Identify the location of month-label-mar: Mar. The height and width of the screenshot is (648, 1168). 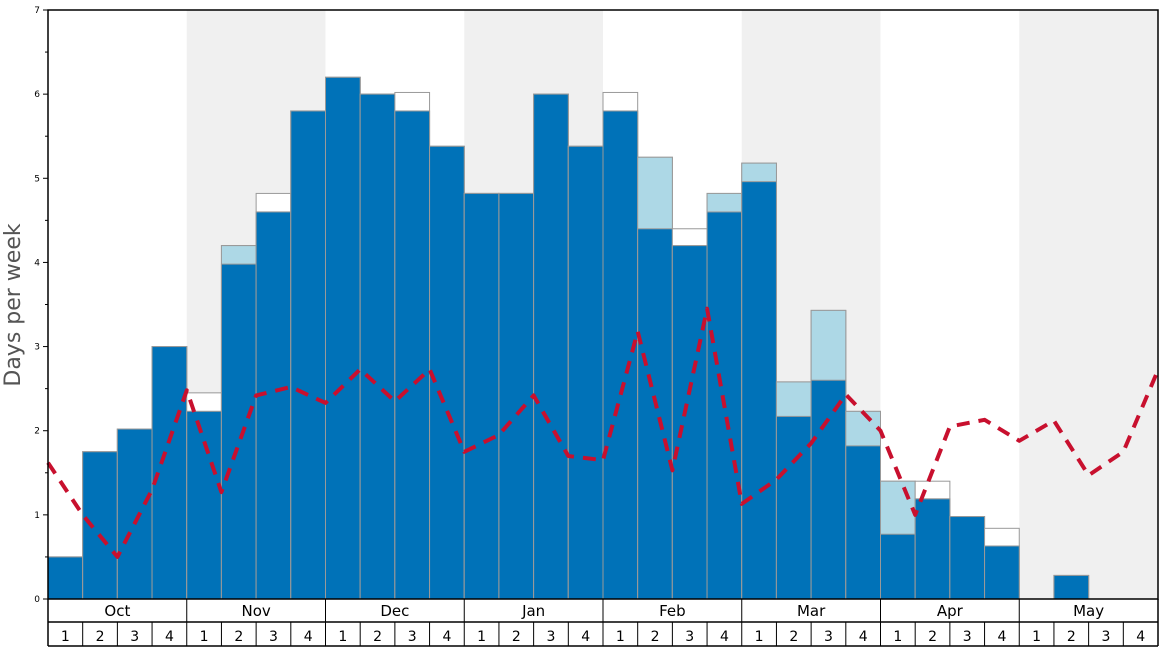
(811, 611).